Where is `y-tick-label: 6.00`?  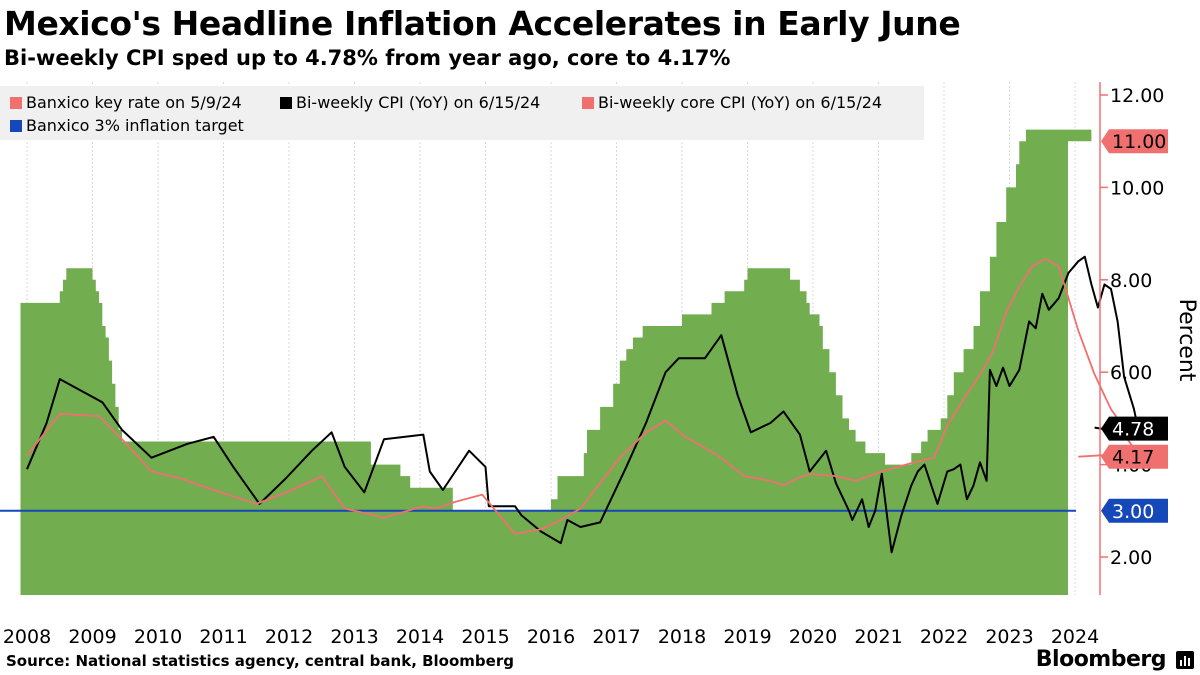
y-tick-label: 6.00 is located at coordinates (1131, 373).